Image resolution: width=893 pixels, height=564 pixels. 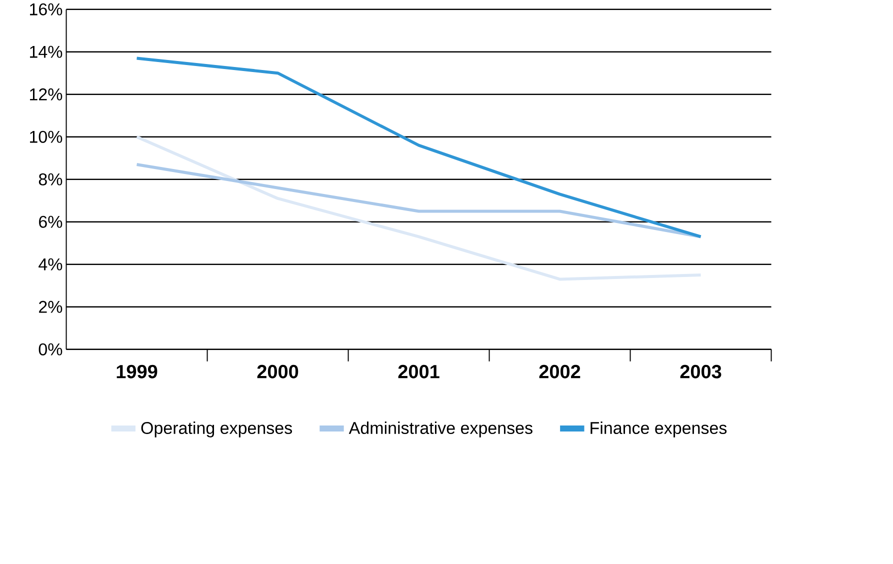 I want to click on y-tick-label: 2%, so click(x=50, y=306).